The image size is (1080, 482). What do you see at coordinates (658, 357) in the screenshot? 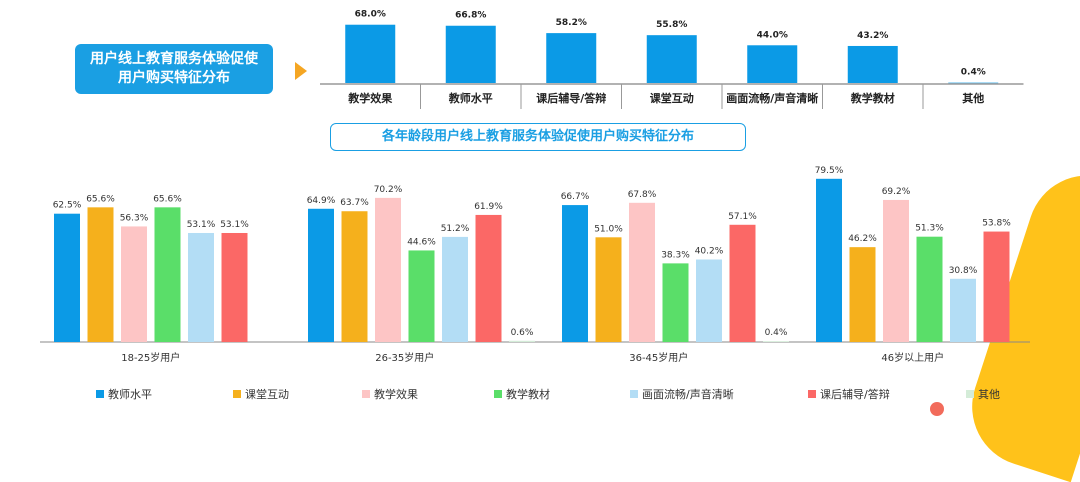
I see `x-tick-label: 36-45岁用户` at bounding box center [658, 357].